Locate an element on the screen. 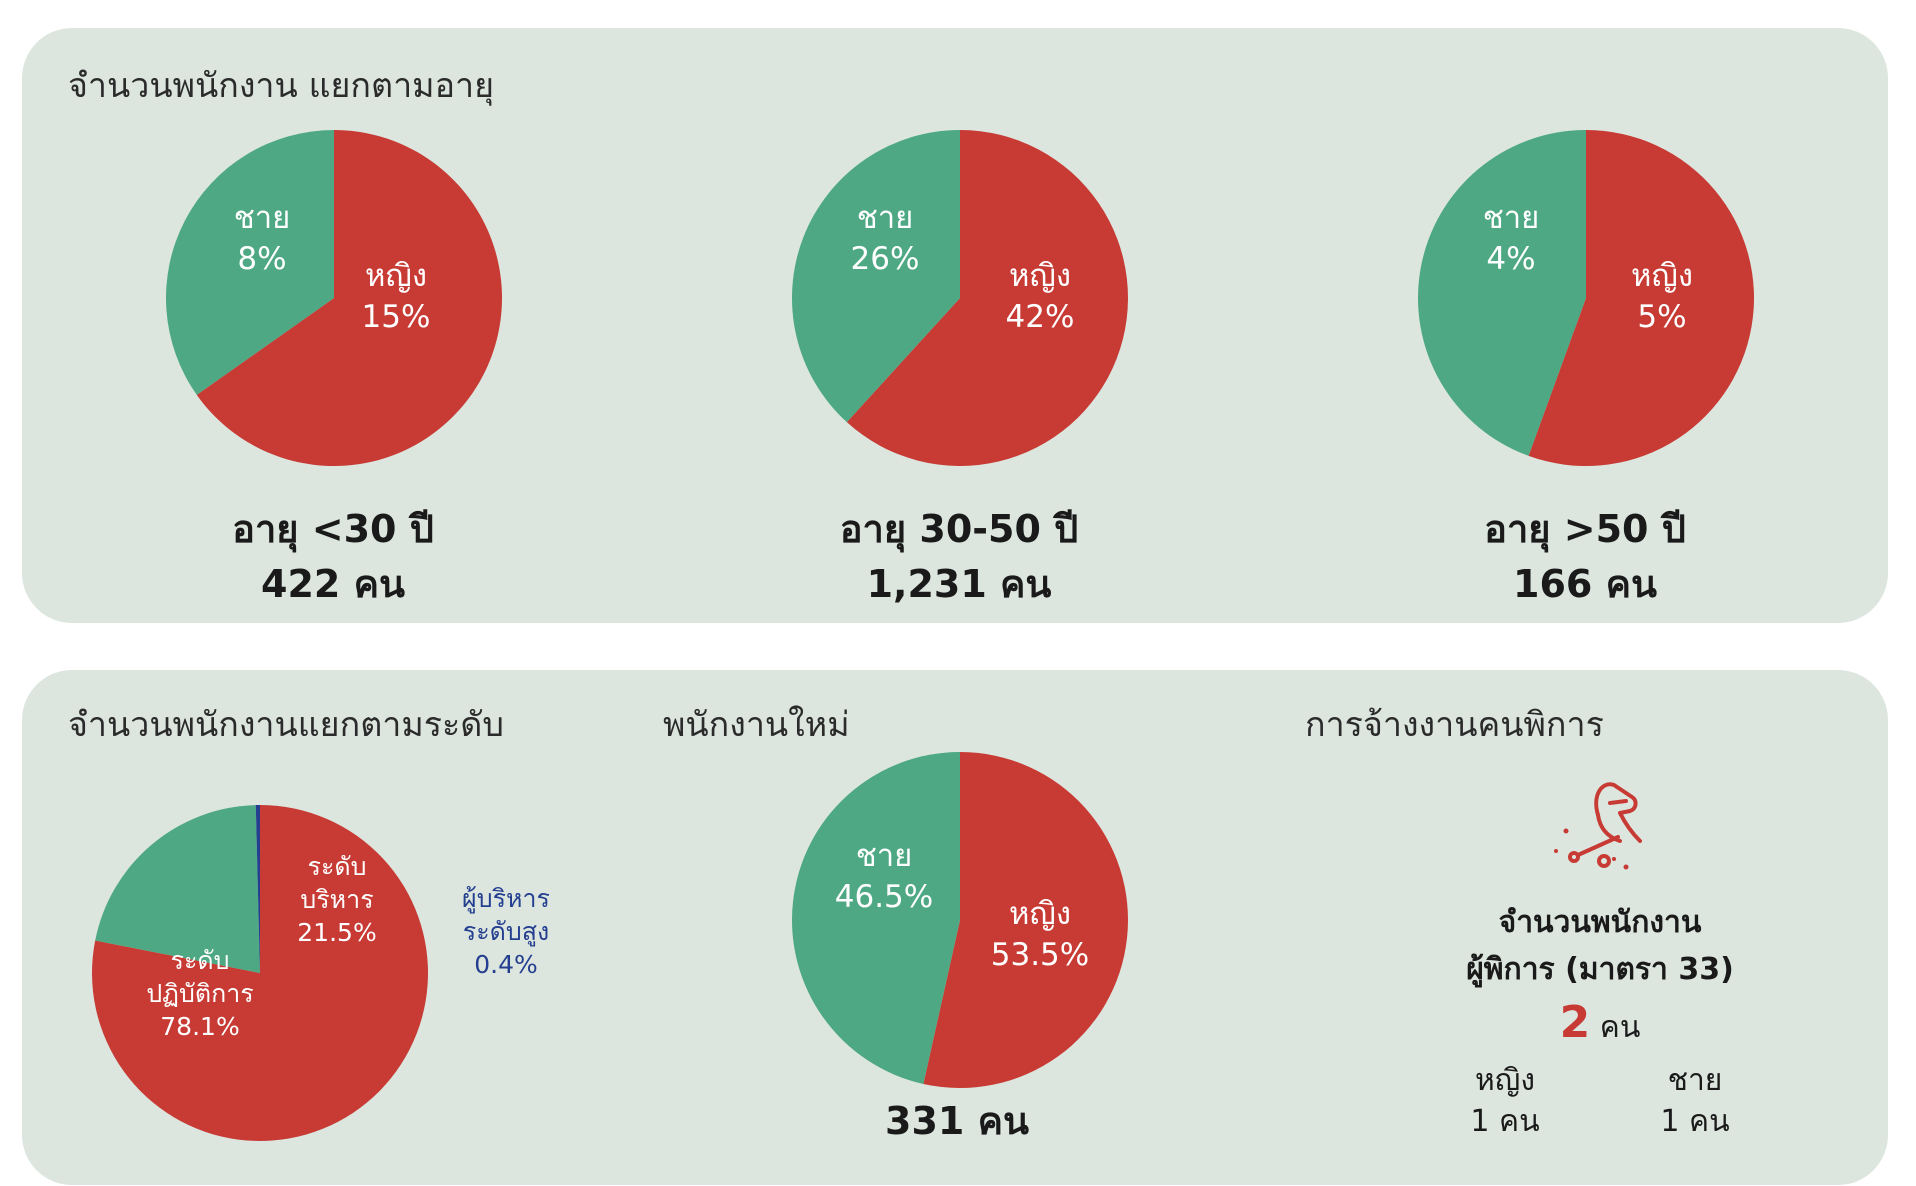 The width and height of the screenshot is (1916, 1186). pie-svg: หญิง 53.5% ชาย 46.5% is located at coordinates (960, 920).